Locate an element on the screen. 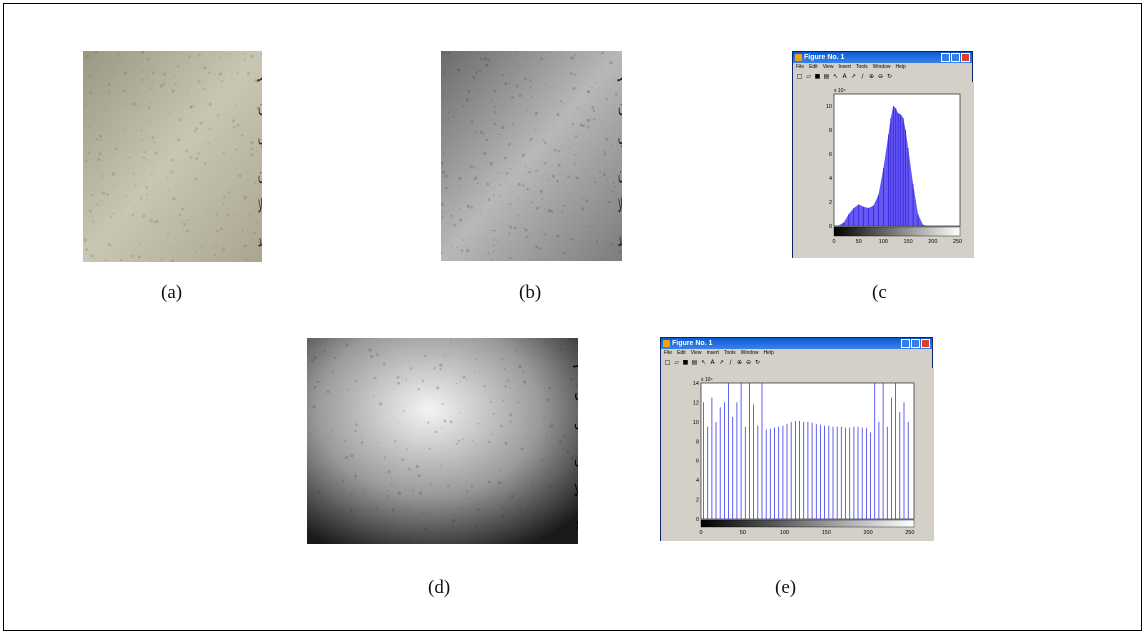  caption-b: (b) is located at coordinates (530, 292).